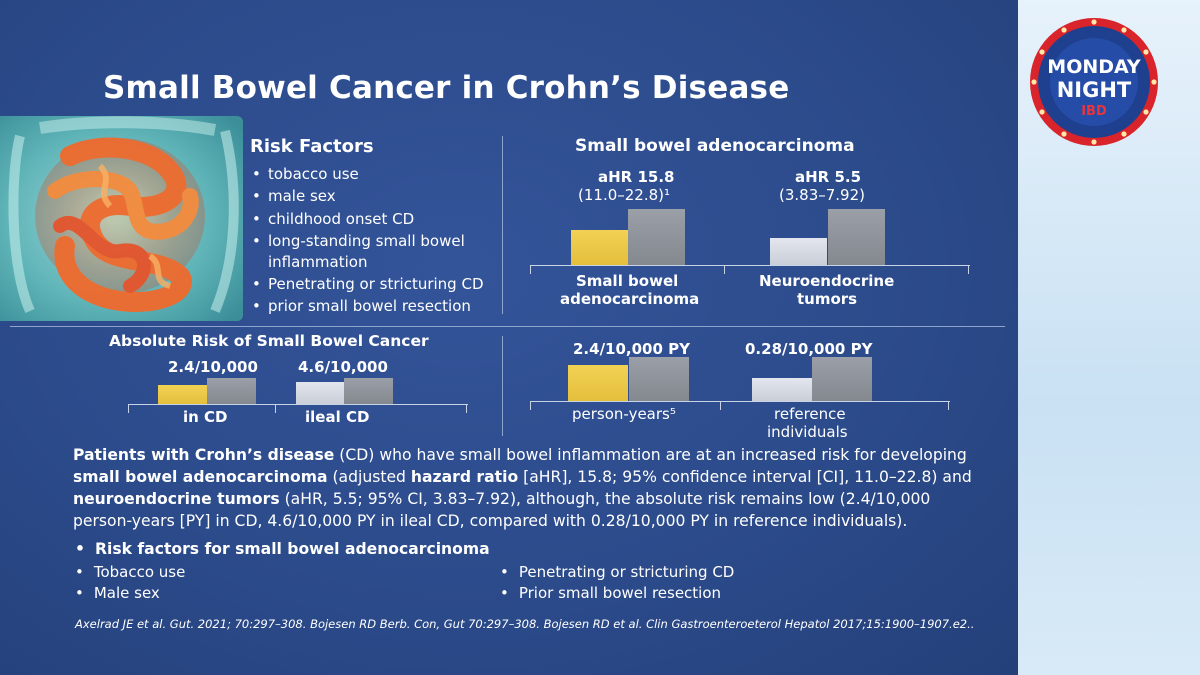  Describe the element at coordinates (617, 572) in the screenshot. I see `bullet-item: Penetrating or stricturing CD` at that location.